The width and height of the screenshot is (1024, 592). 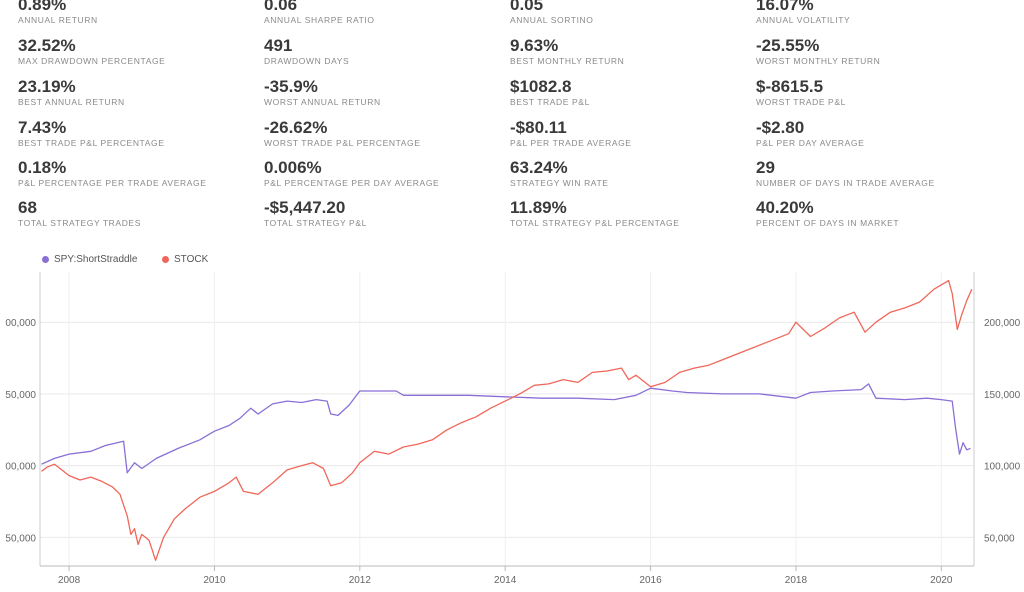 I want to click on x-tick-label: 2014, so click(x=505, y=580).